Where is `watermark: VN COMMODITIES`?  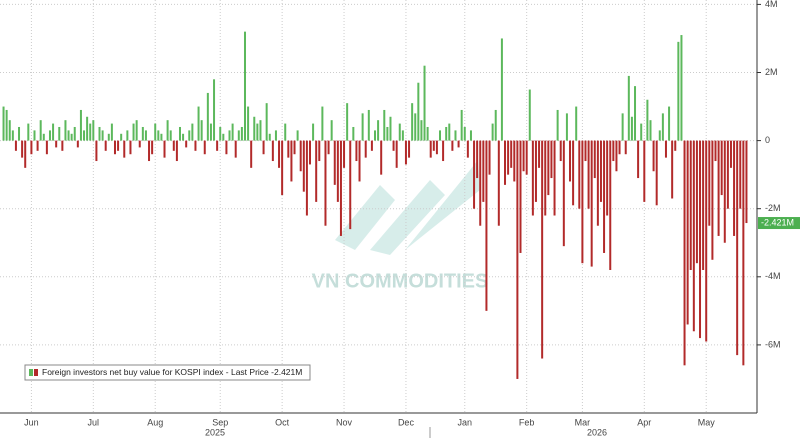 watermark: VN COMMODITIES is located at coordinates (400, 281).